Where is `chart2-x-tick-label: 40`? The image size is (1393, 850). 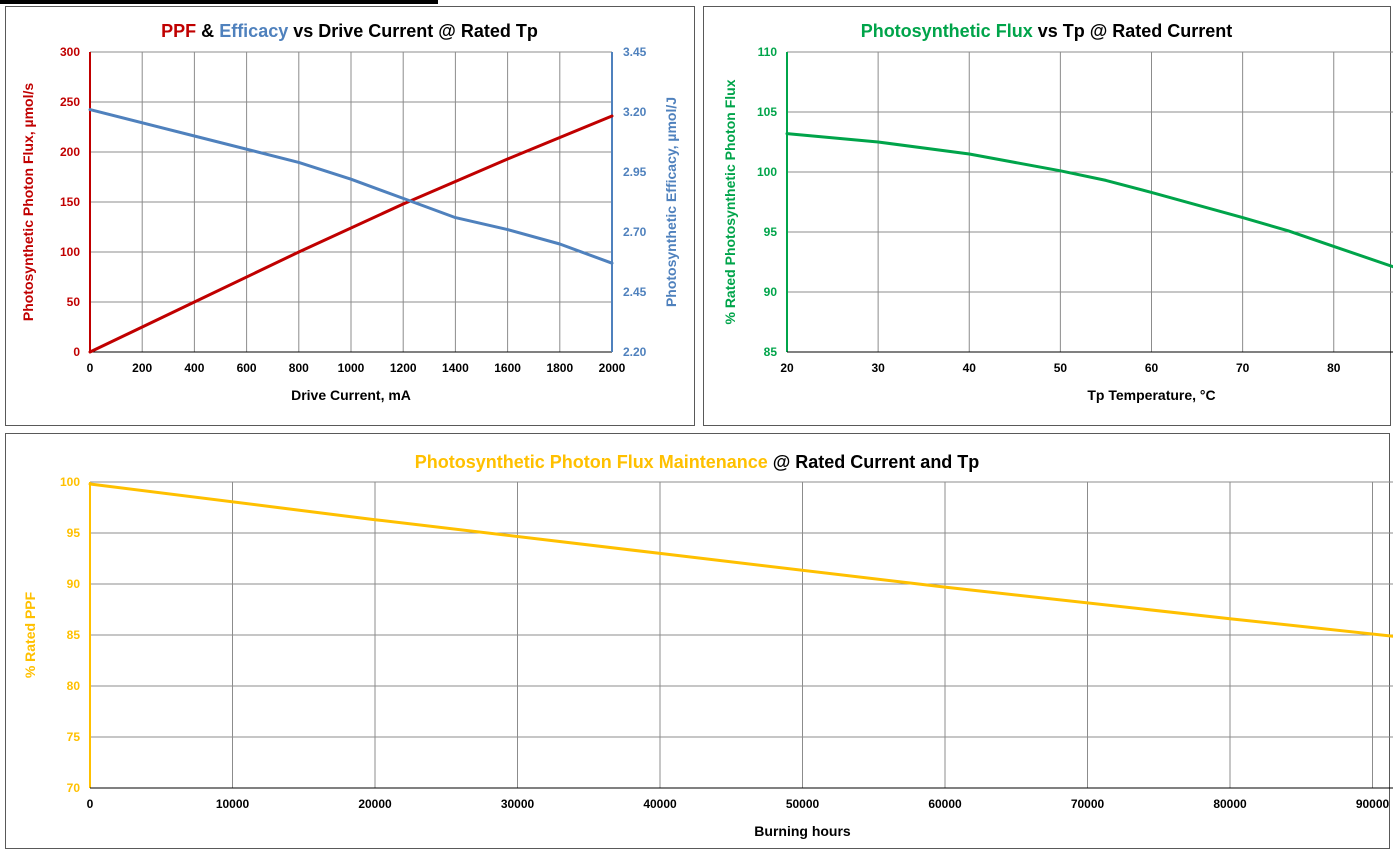 chart2-x-tick-label: 40 is located at coordinates (970, 368).